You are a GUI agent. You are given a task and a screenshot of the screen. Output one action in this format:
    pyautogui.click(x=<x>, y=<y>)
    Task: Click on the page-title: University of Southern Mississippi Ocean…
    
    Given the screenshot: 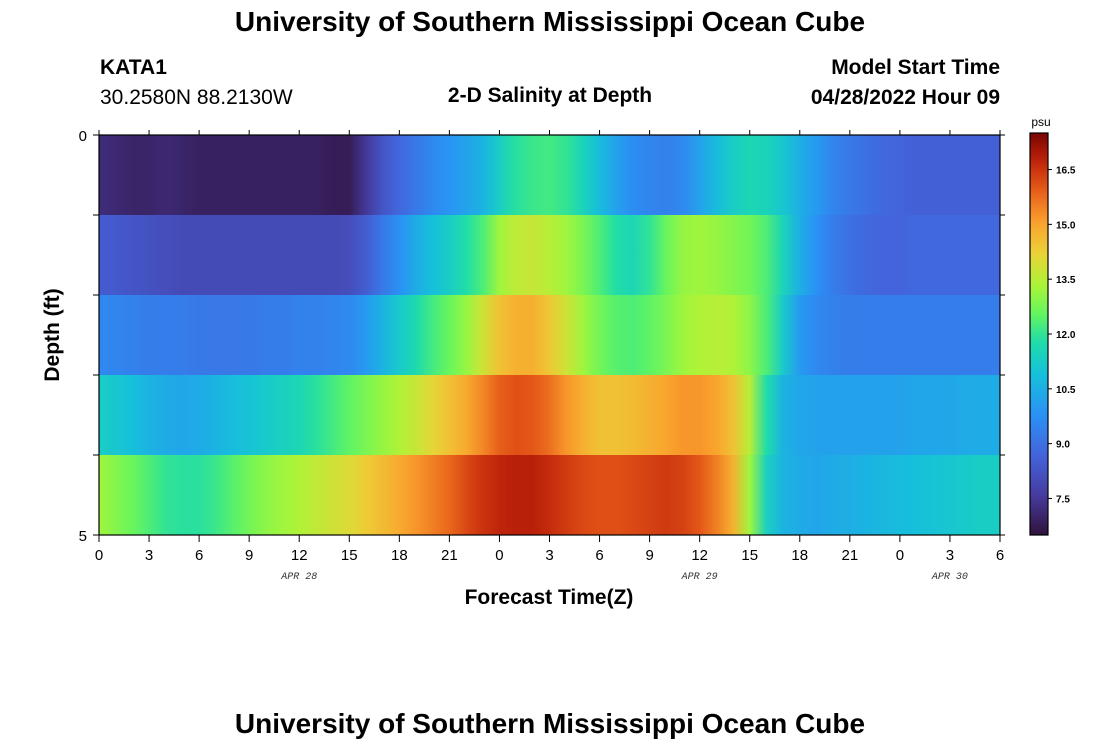 What is the action you would take?
    pyautogui.click(x=550, y=21)
    